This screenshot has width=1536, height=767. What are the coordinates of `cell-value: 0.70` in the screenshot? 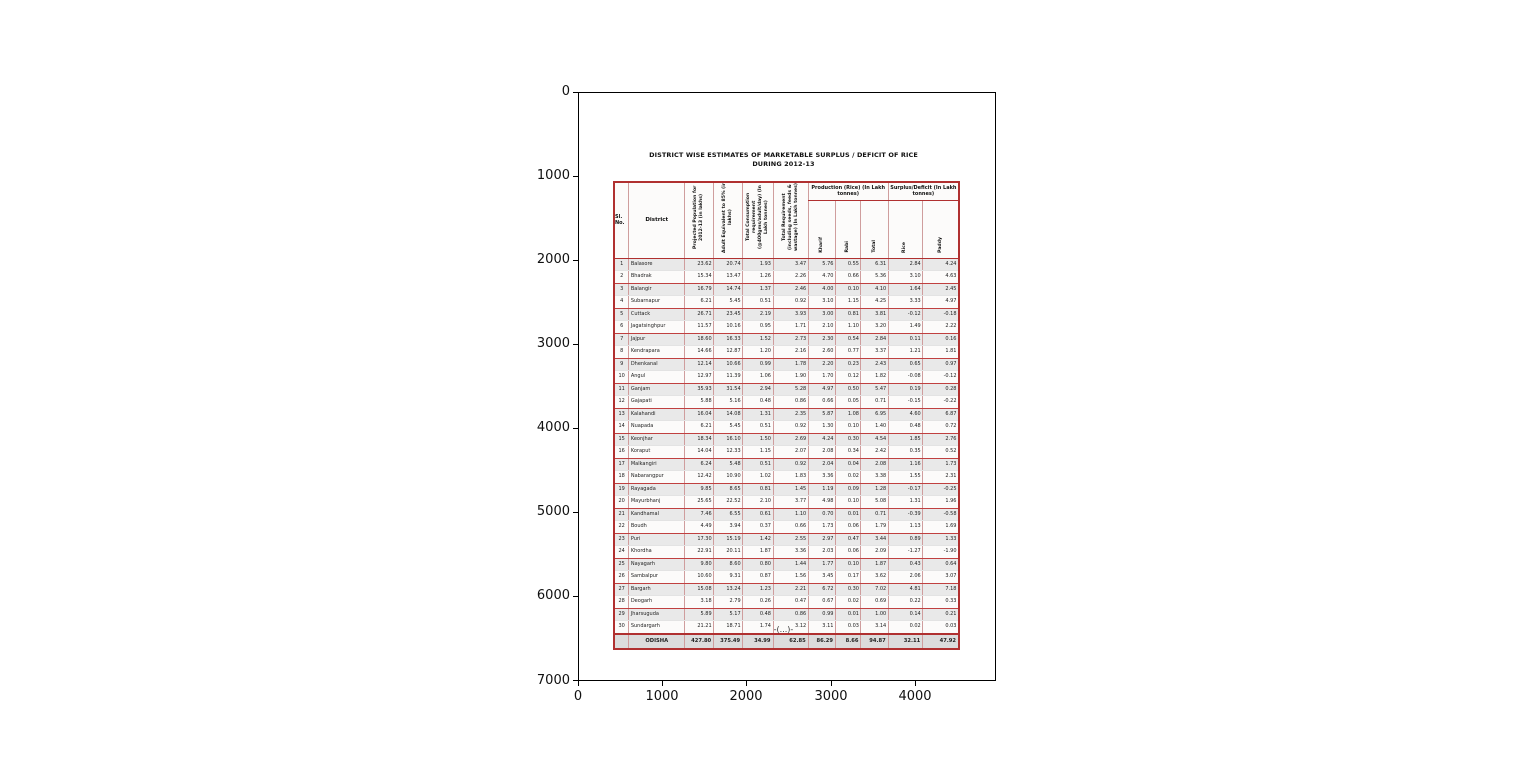 It's located at (821, 514).